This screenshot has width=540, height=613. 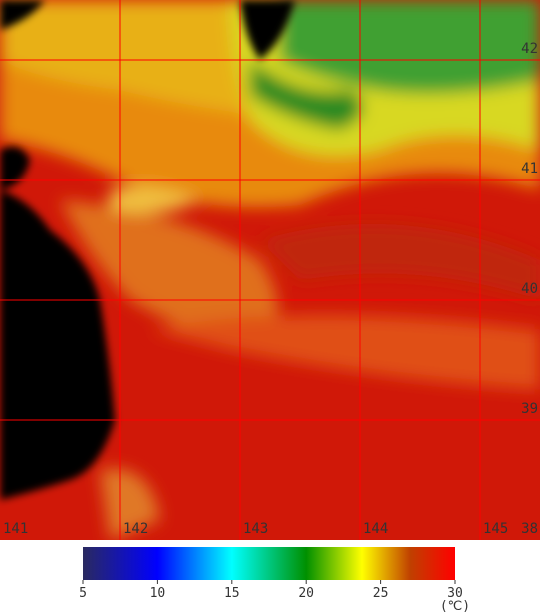 I want to click on longitude-label: 145, so click(x=495, y=529).